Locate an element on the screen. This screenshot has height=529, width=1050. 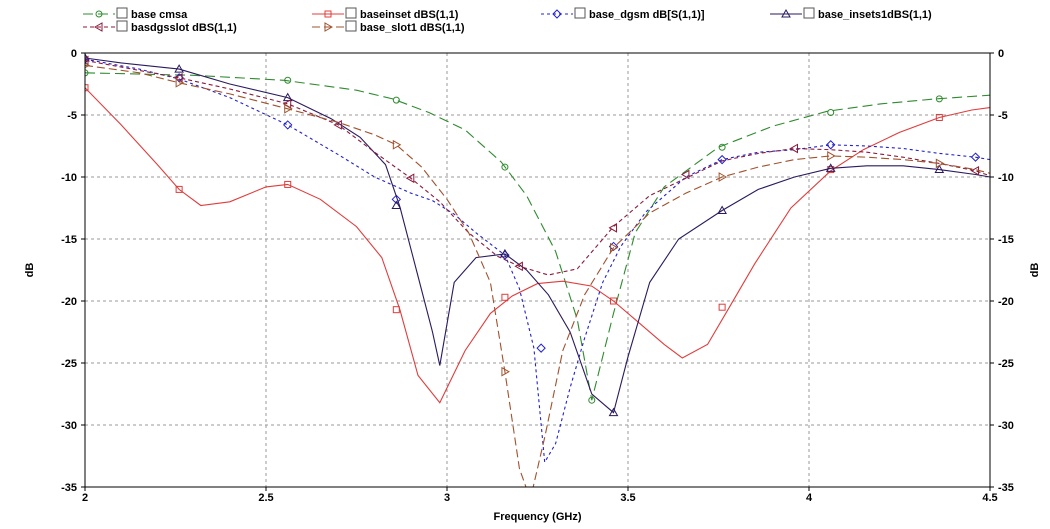
legend-item: base_slot1 dBS(1,1) is located at coordinates (388, 27).